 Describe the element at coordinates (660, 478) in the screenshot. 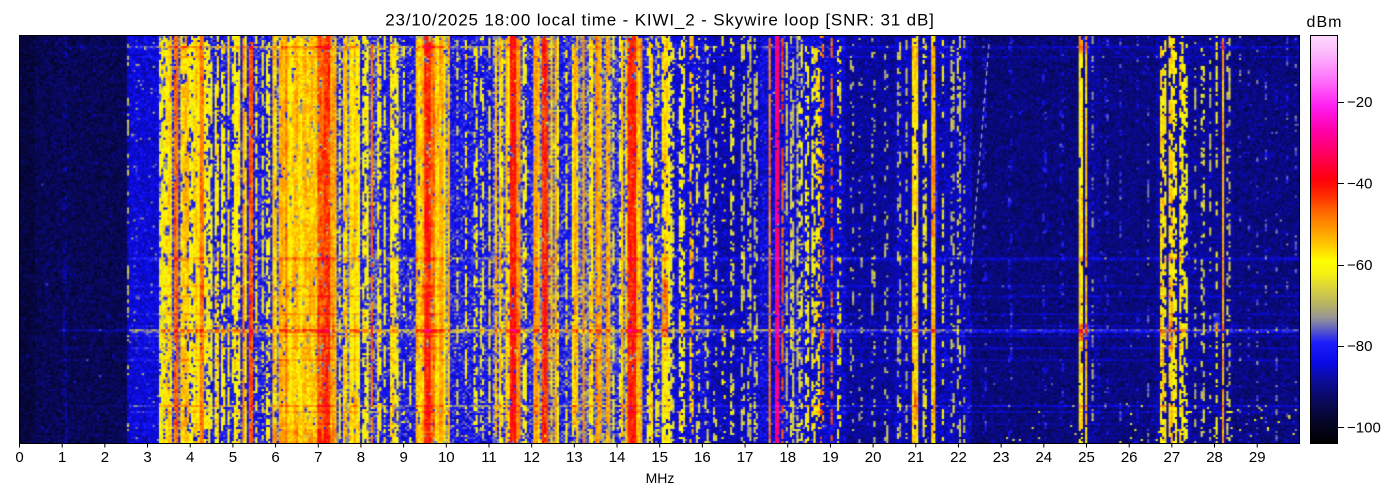

I see `svg-text: MHz` at that location.